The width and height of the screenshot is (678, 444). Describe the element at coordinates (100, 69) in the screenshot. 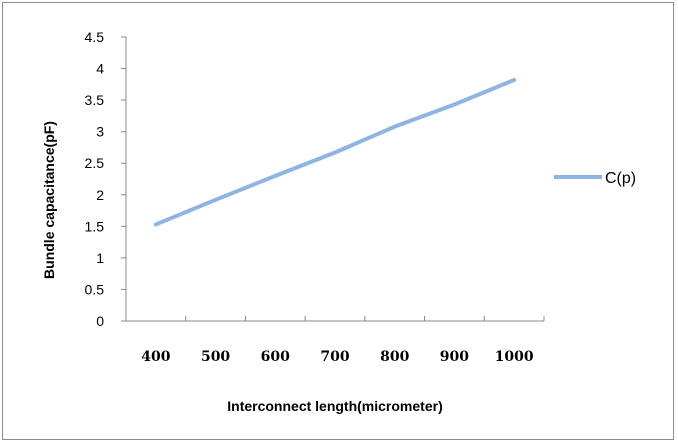

I see `y-tick-label: 4` at that location.